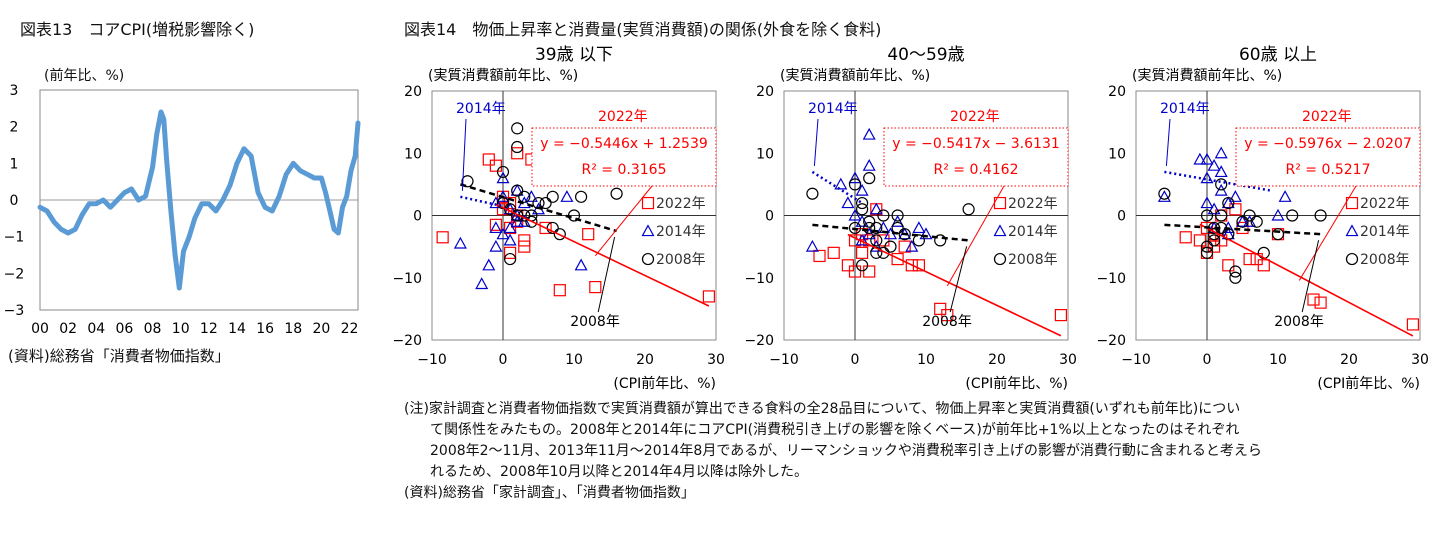 The height and width of the screenshot is (537, 1444). Describe the element at coordinates (265, 329) in the screenshot. I see `fig13-x-tick-label: 16` at that location.